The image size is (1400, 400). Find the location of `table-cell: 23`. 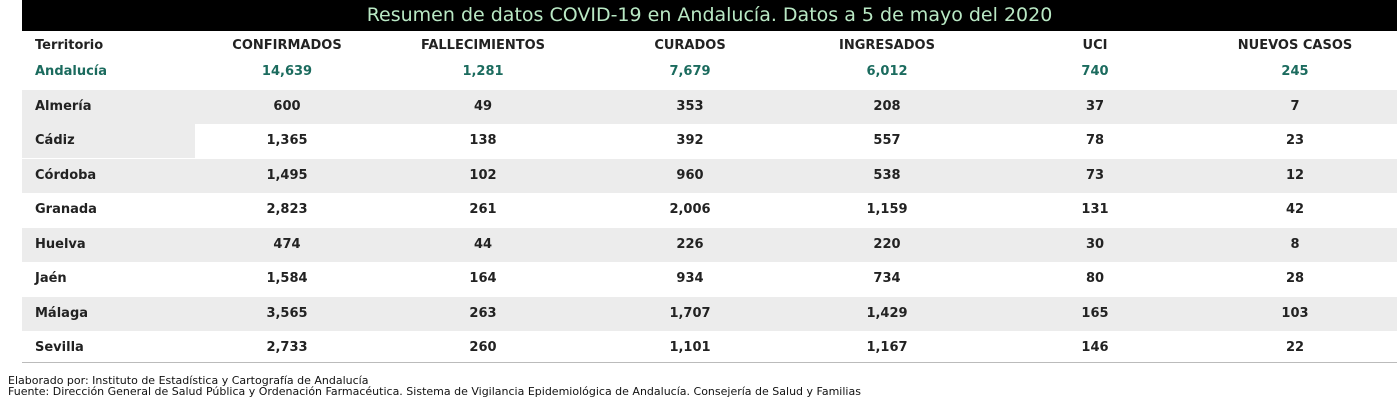

table-cell: 23 is located at coordinates (1295, 140).